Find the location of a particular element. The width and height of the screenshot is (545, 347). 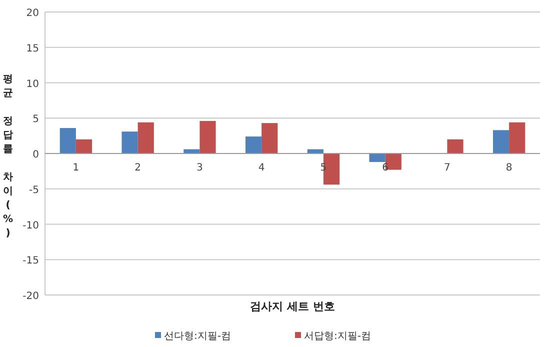

y-tick-label: 10 is located at coordinates (32, 84).